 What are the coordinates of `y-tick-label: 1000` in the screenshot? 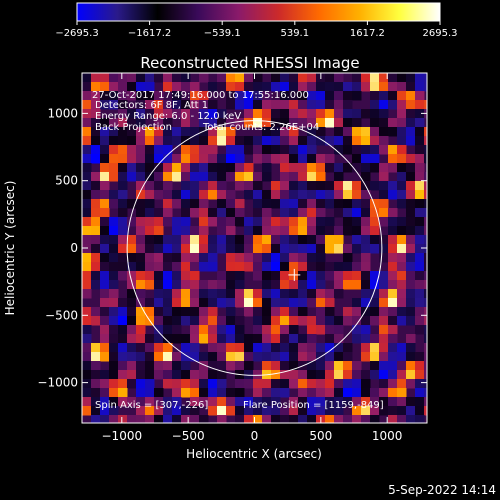 It's located at (62, 113).